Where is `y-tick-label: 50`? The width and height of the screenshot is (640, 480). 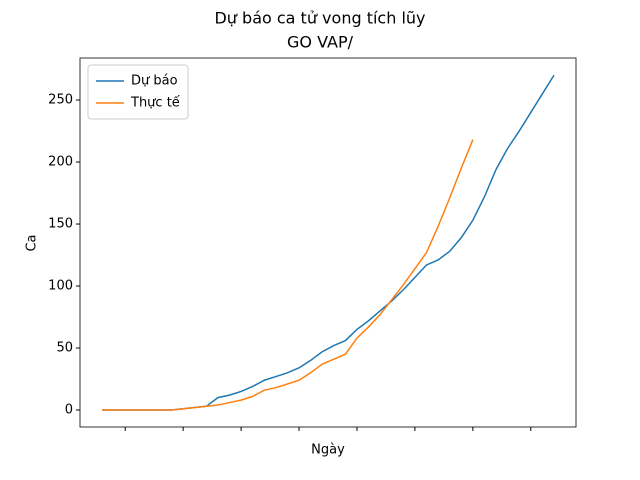
y-tick-label: 50 is located at coordinates (64, 348).